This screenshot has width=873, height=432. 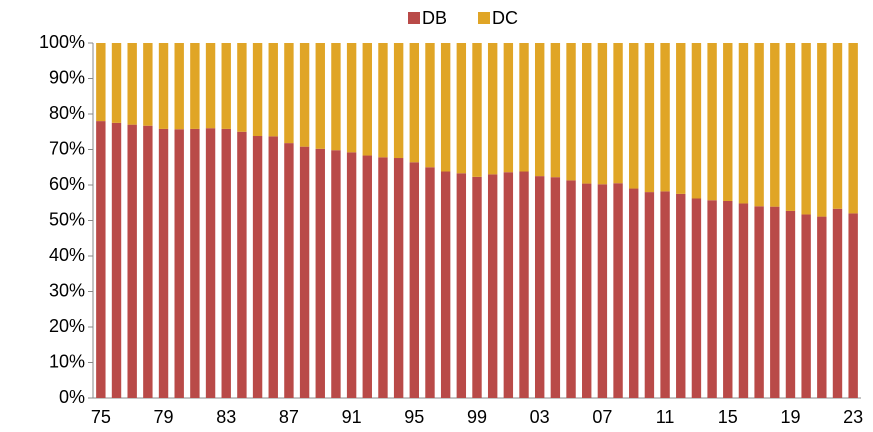 I want to click on x-tick-label: 91, so click(x=352, y=417).